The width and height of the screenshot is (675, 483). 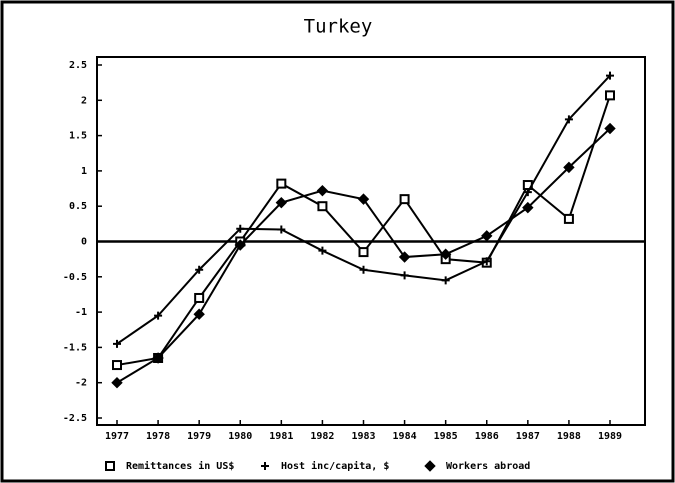 What do you see at coordinates (78, 136) in the screenshot?
I see `y-tick-label: 1.5` at bounding box center [78, 136].